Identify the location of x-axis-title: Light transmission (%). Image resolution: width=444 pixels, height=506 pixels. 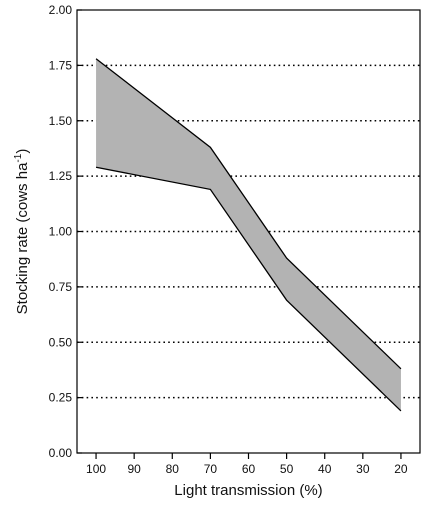
(248, 490).